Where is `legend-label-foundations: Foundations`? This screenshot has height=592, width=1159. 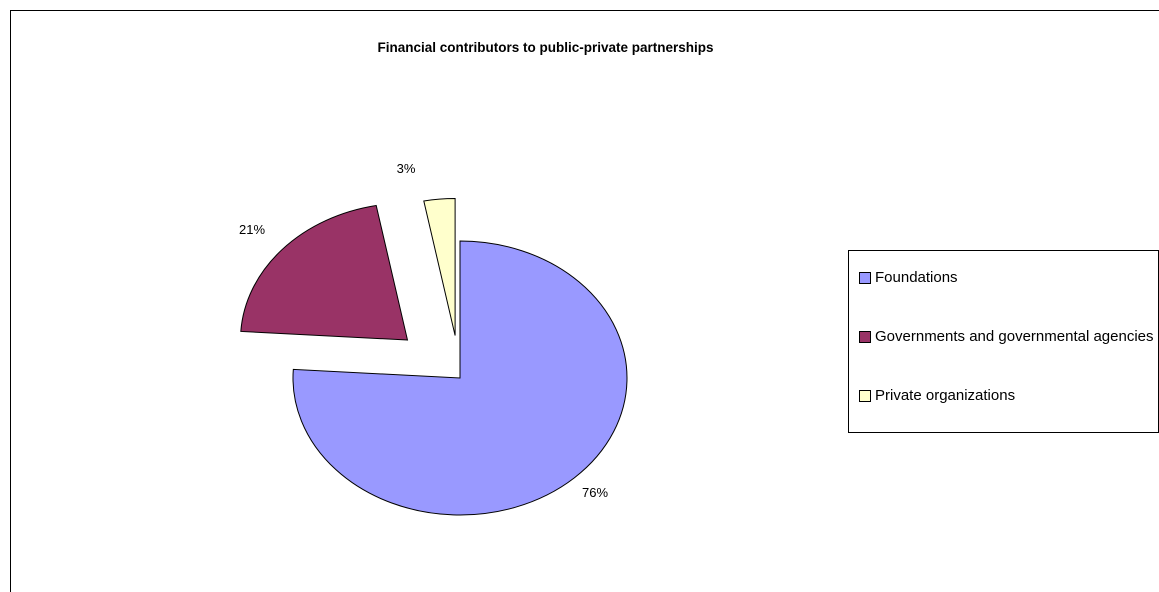
legend-label-foundations: Foundations is located at coordinates (916, 277).